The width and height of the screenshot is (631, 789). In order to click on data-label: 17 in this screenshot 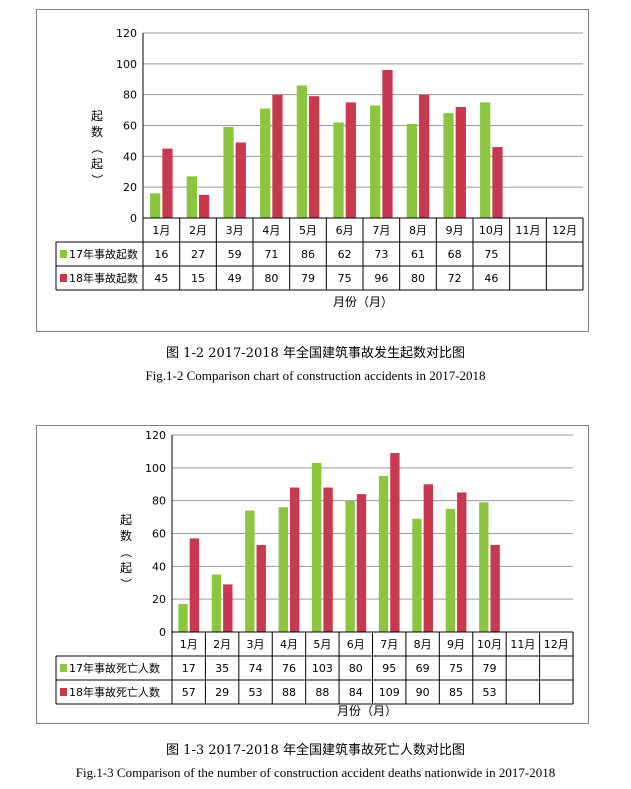, I will do `click(189, 668)`.